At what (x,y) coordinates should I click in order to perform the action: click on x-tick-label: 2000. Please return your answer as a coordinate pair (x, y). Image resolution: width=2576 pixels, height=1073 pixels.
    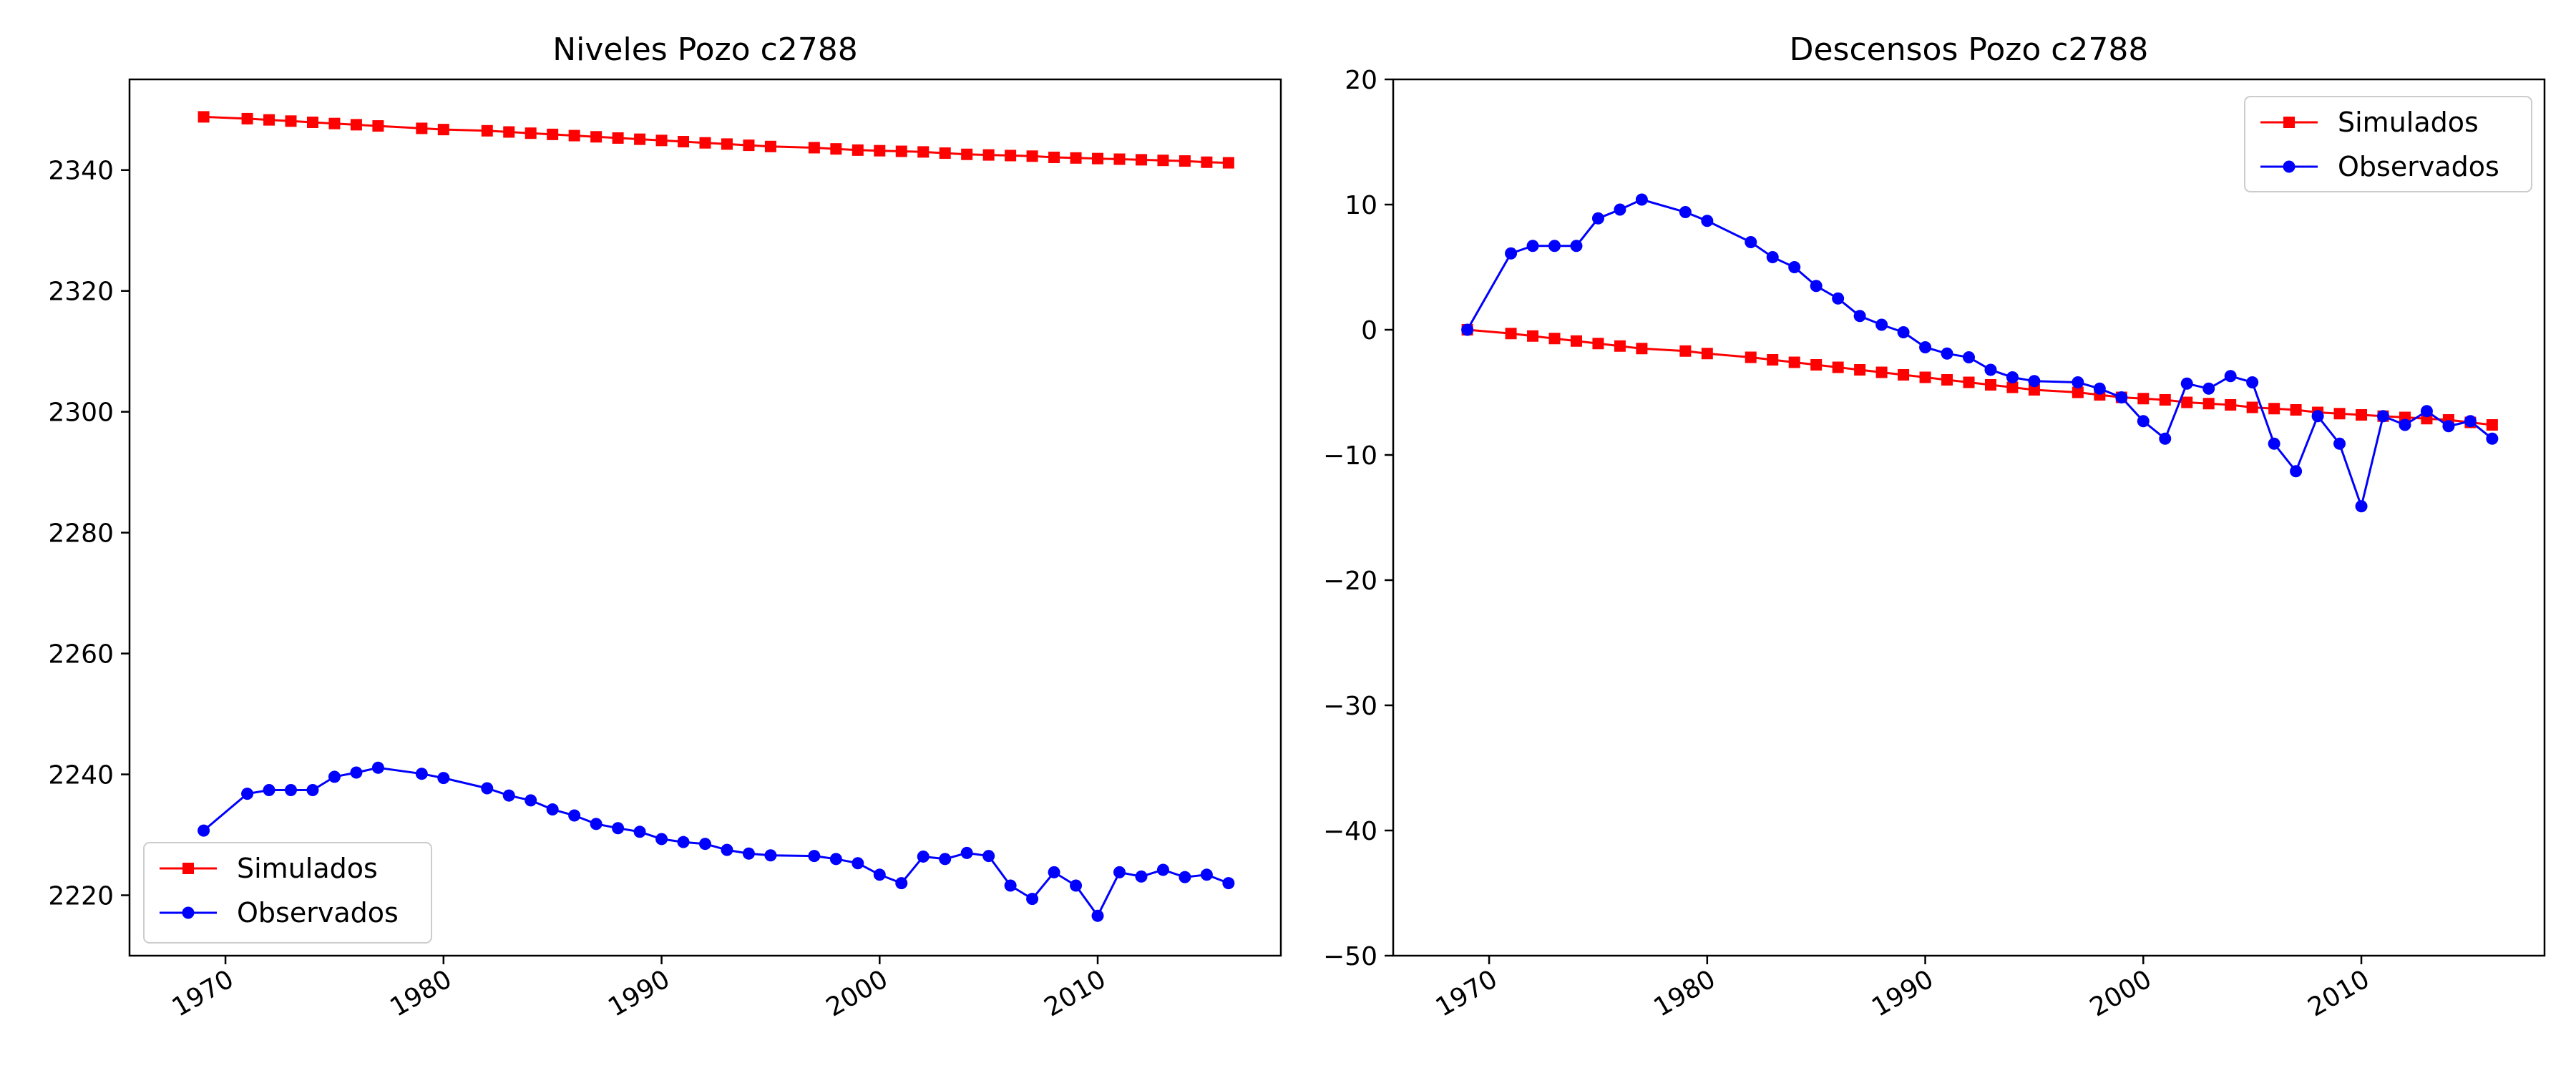
    Looking at the image, I should click on (2121, 993).